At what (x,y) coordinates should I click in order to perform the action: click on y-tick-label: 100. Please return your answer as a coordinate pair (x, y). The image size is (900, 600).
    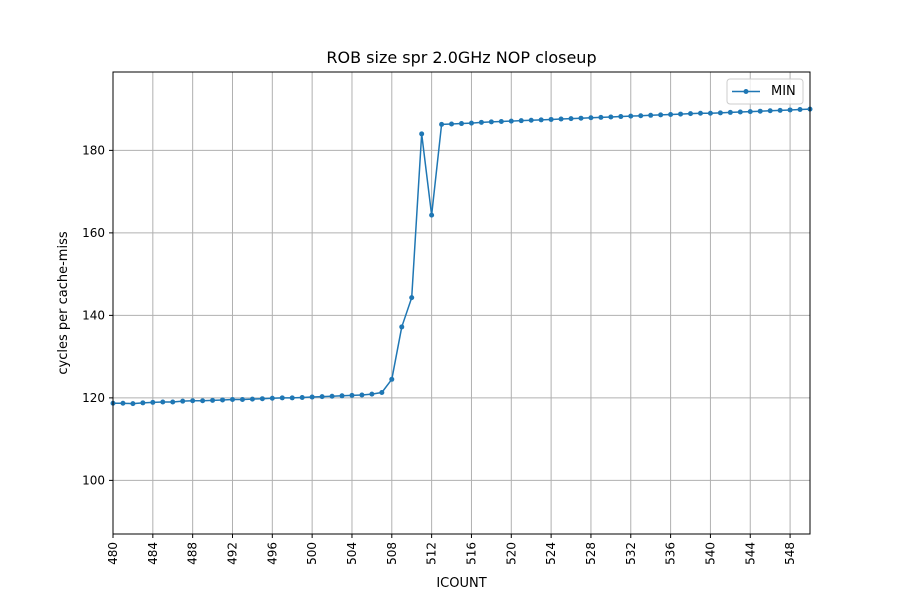
    Looking at the image, I should click on (93, 480).